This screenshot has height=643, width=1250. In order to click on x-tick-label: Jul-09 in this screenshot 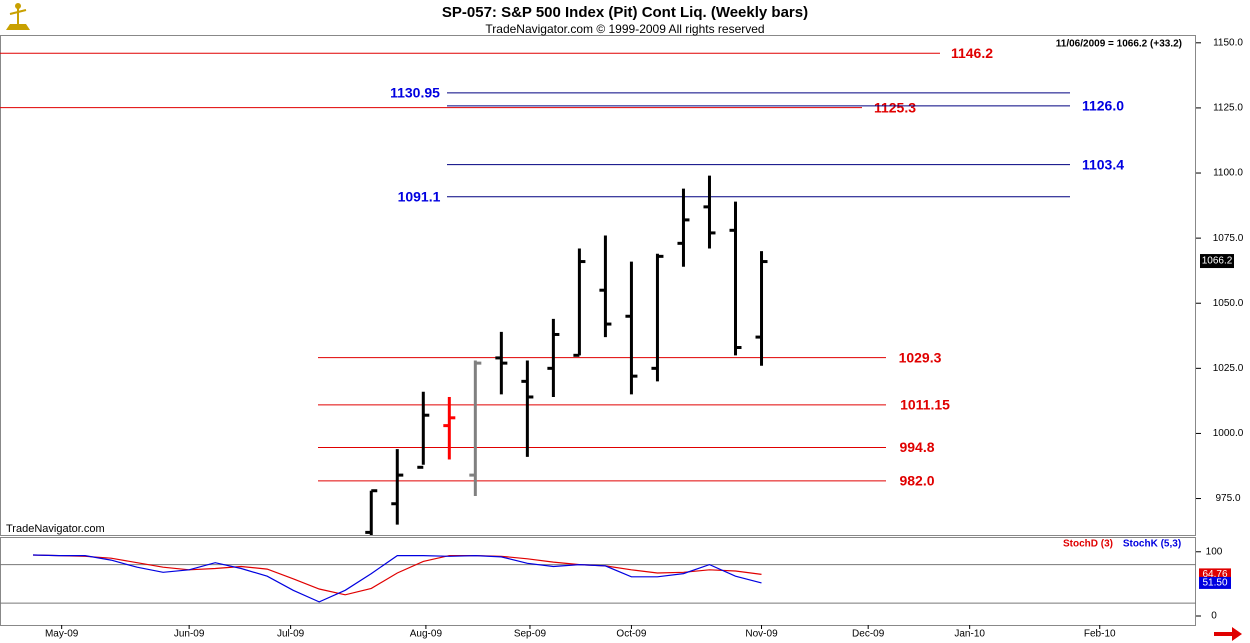, I will do `click(291, 634)`.